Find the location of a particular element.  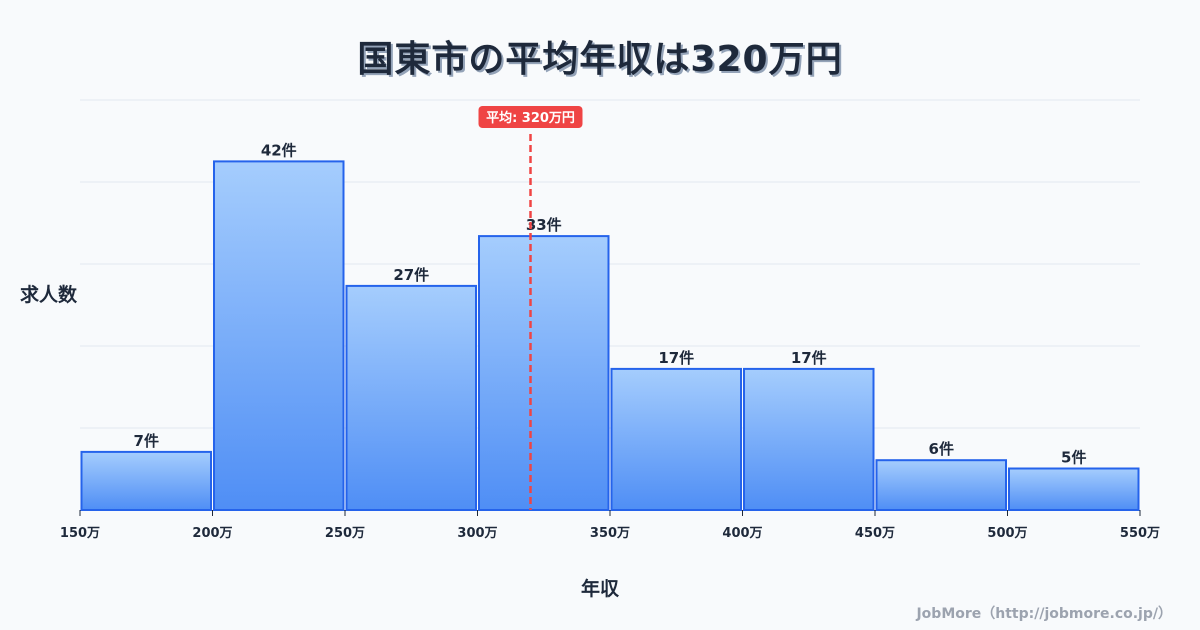

x-tick-label: 150万 is located at coordinates (80, 533).